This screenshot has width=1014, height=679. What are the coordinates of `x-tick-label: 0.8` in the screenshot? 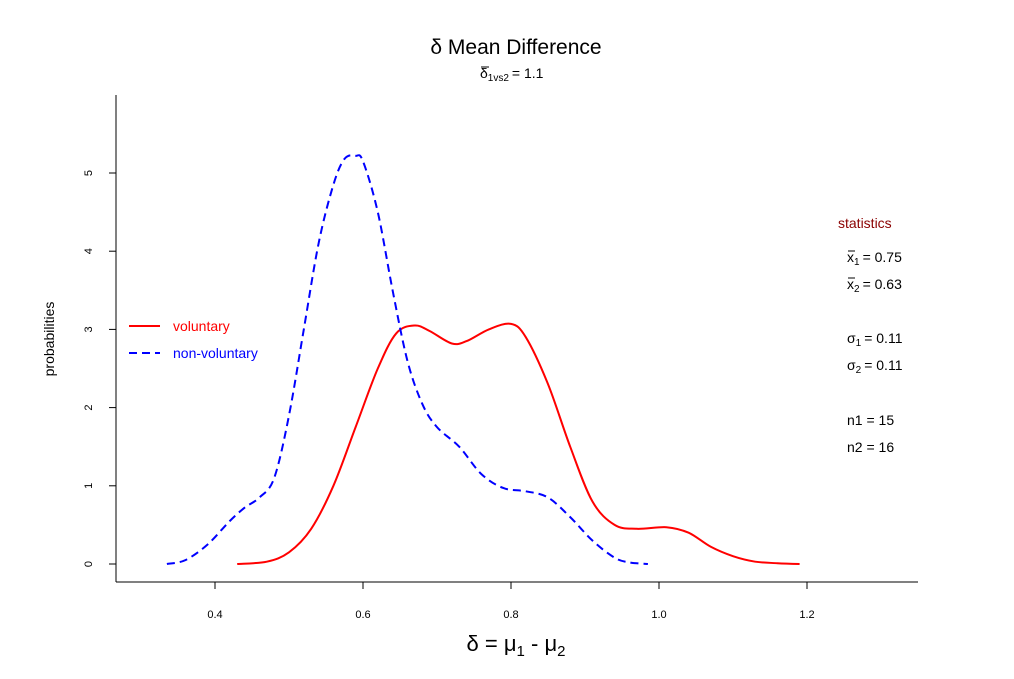 It's located at (510, 615).